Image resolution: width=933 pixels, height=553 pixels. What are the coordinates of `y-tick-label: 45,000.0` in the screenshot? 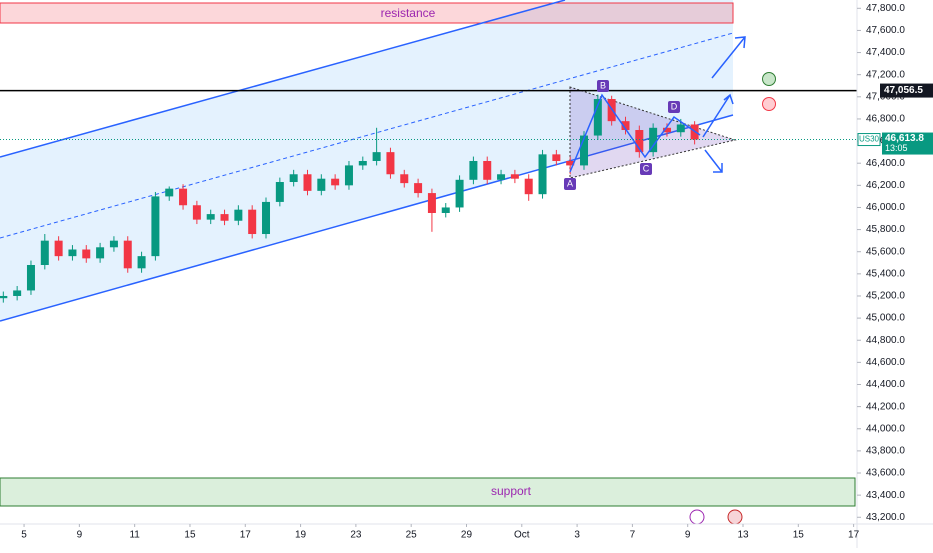 It's located at (885, 318).